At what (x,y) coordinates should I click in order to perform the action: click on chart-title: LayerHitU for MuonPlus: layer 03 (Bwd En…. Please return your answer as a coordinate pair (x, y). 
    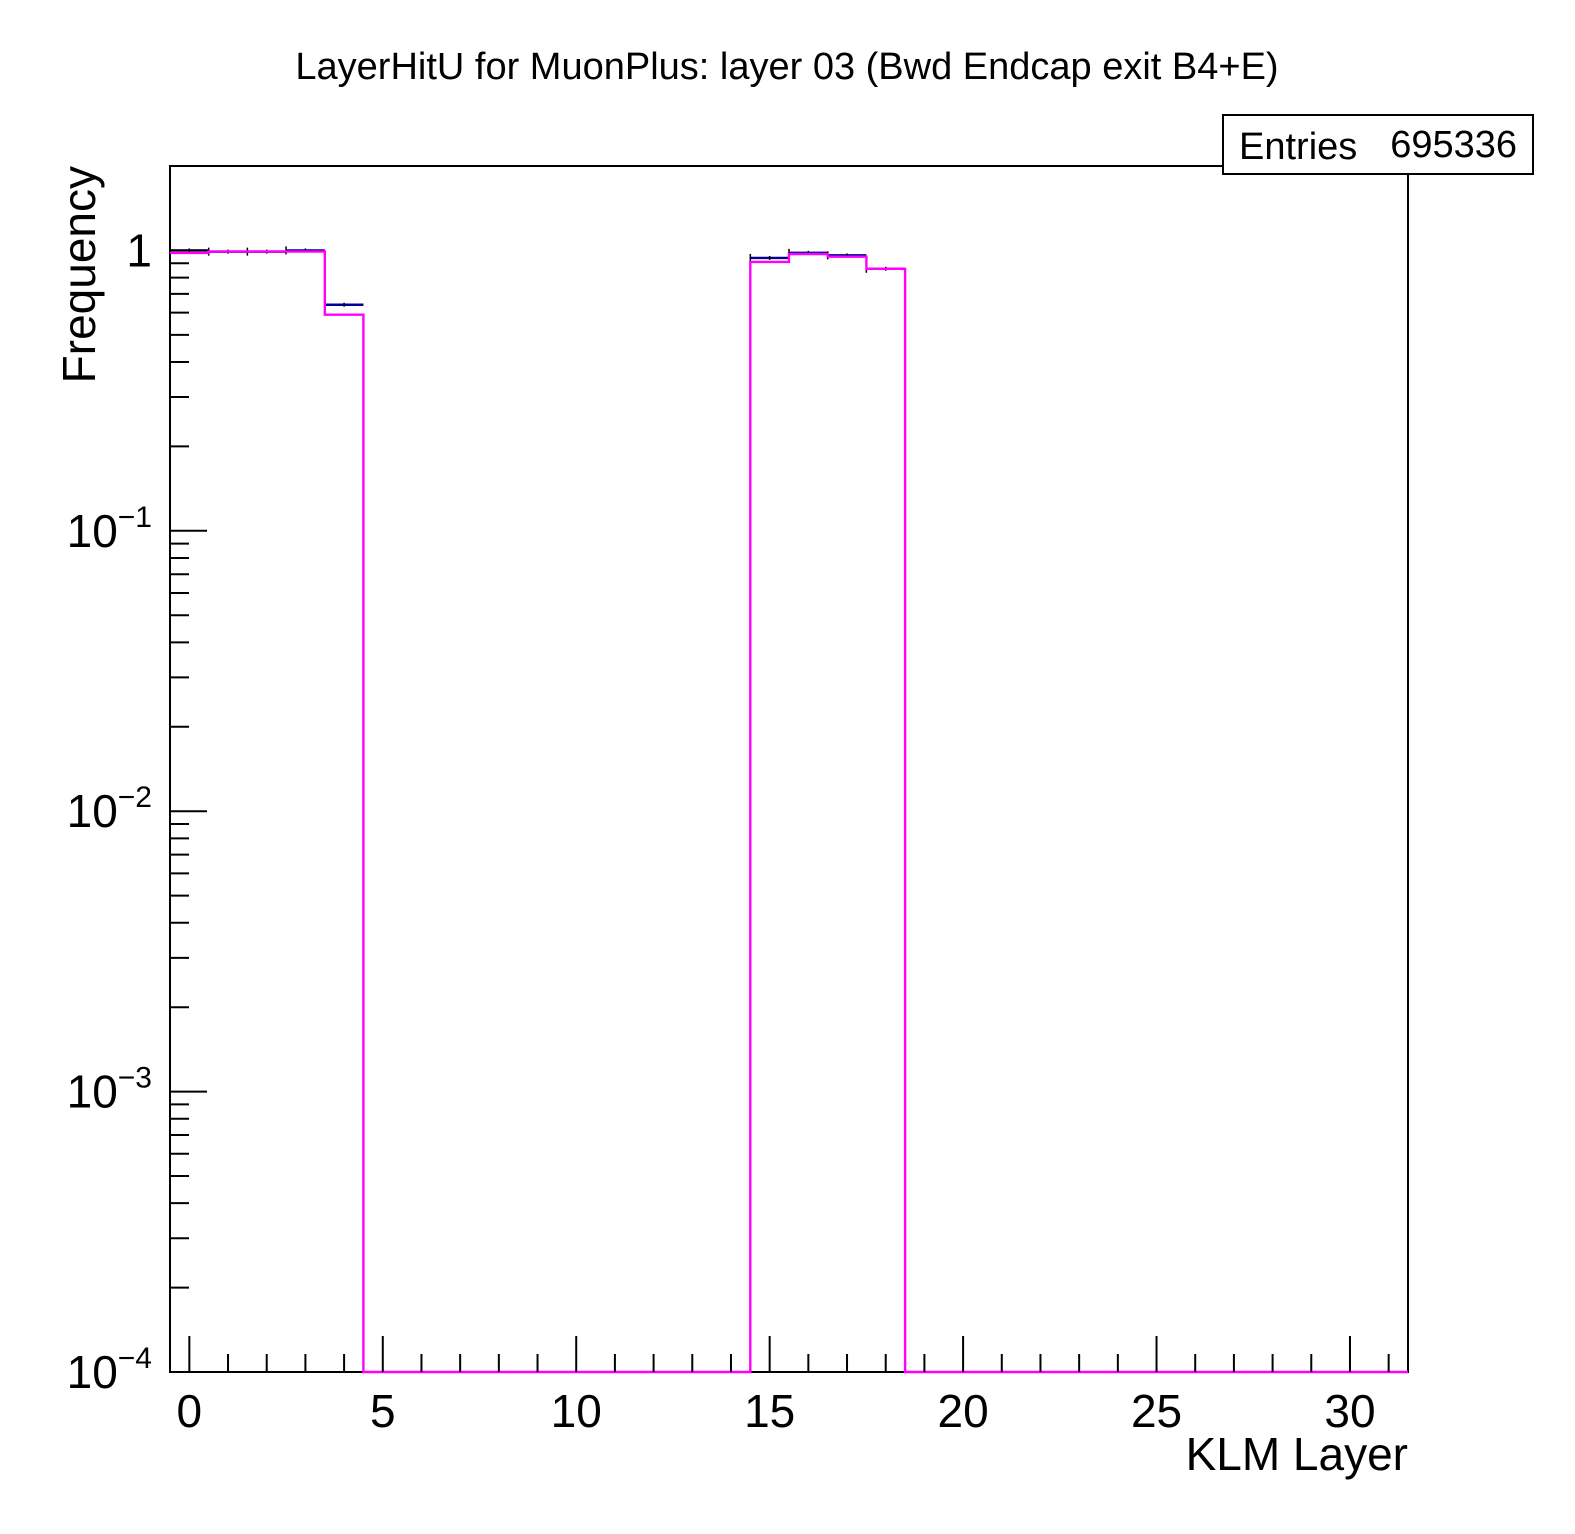
    Looking at the image, I should click on (786, 67).